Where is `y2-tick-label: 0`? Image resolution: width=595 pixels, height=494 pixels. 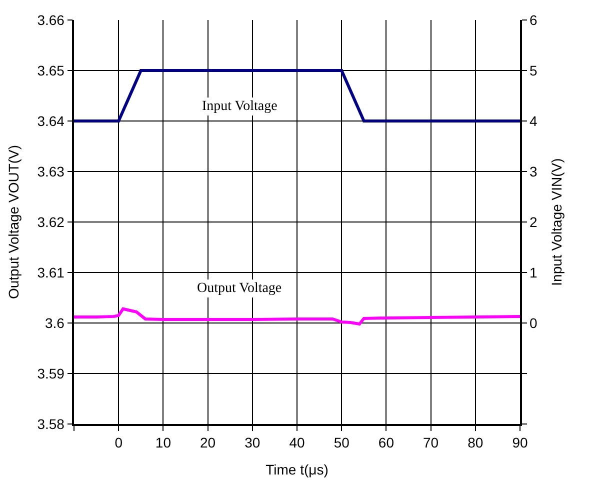
y2-tick-label: 0 is located at coordinates (534, 322).